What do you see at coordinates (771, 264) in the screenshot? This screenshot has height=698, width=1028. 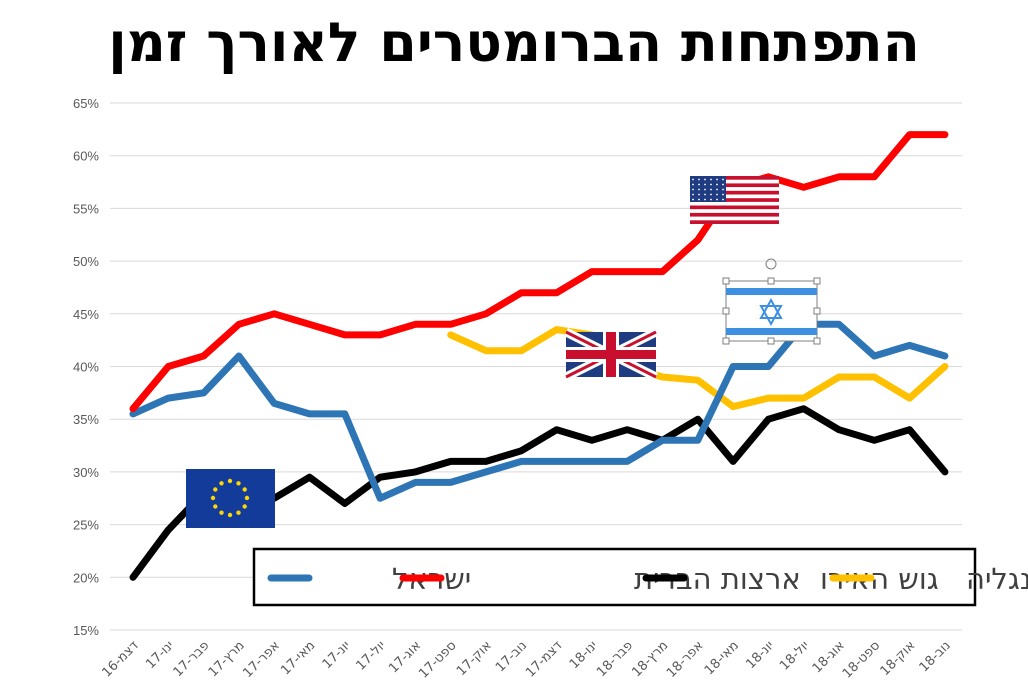 I see `rotate-handle-icon` at bounding box center [771, 264].